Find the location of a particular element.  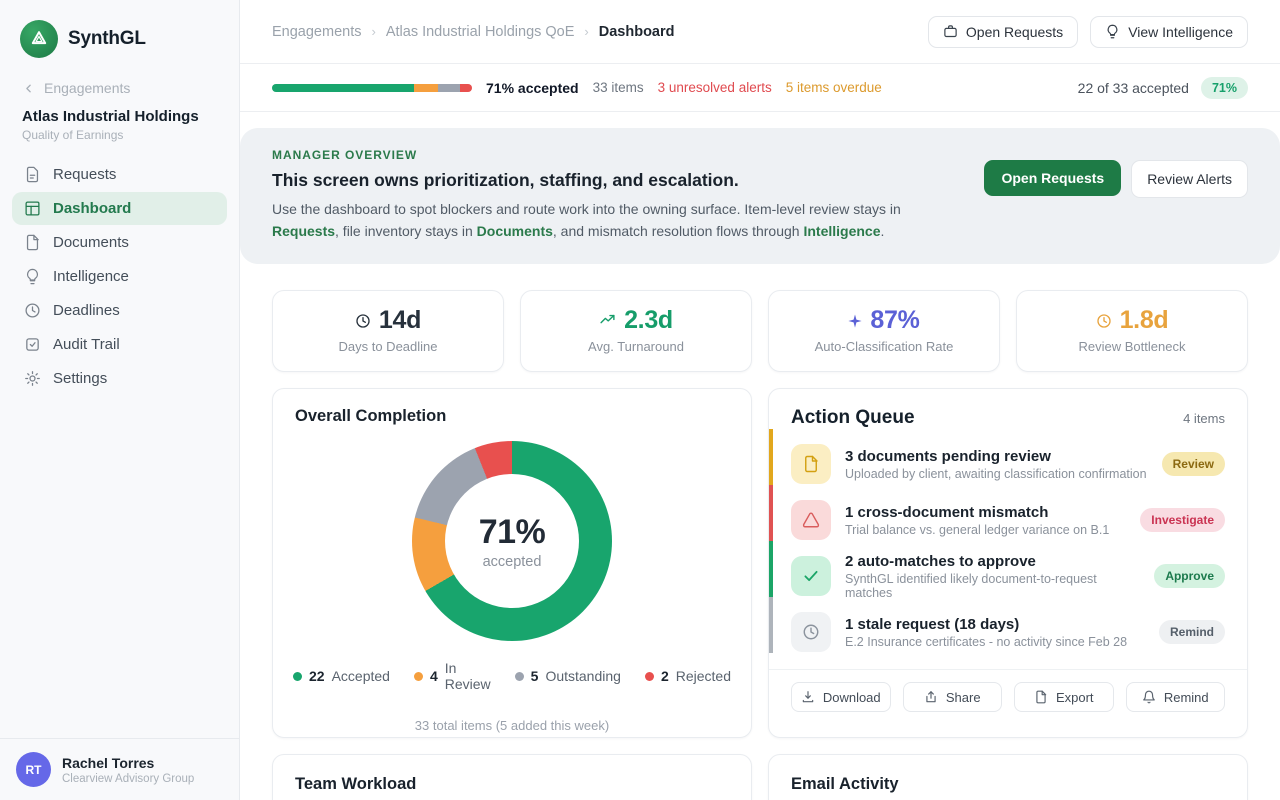

breadcrumb-engagement: Atlas Industrial Holdings QoE is located at coordinates (480, 31).